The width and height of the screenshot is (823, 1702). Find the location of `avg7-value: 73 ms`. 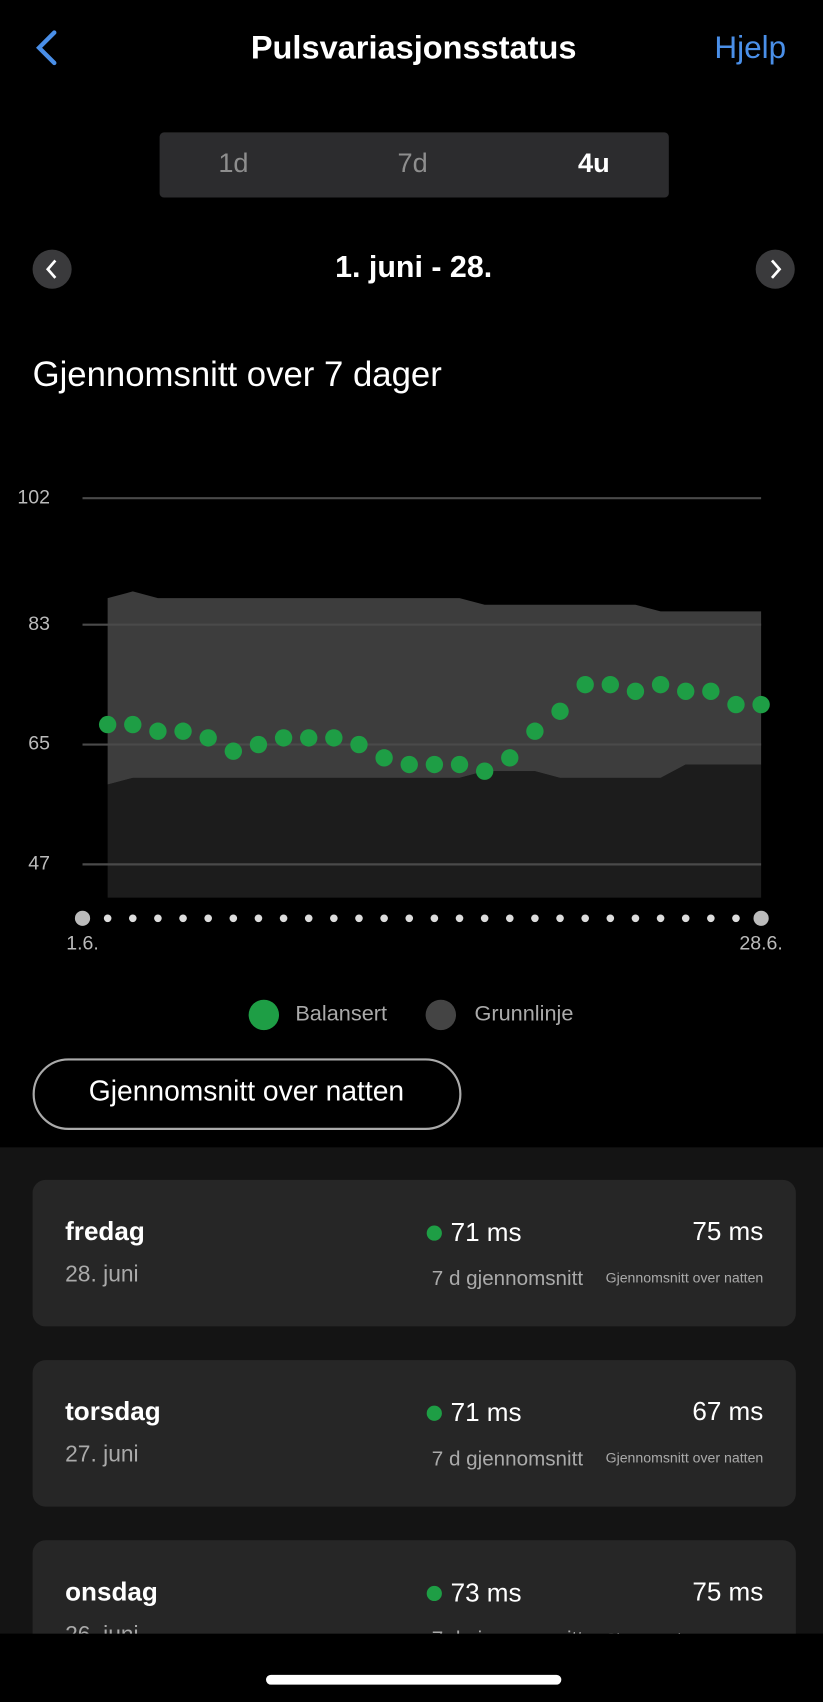

avg7-value: 73 ms is located at coordinates (486, 1592).